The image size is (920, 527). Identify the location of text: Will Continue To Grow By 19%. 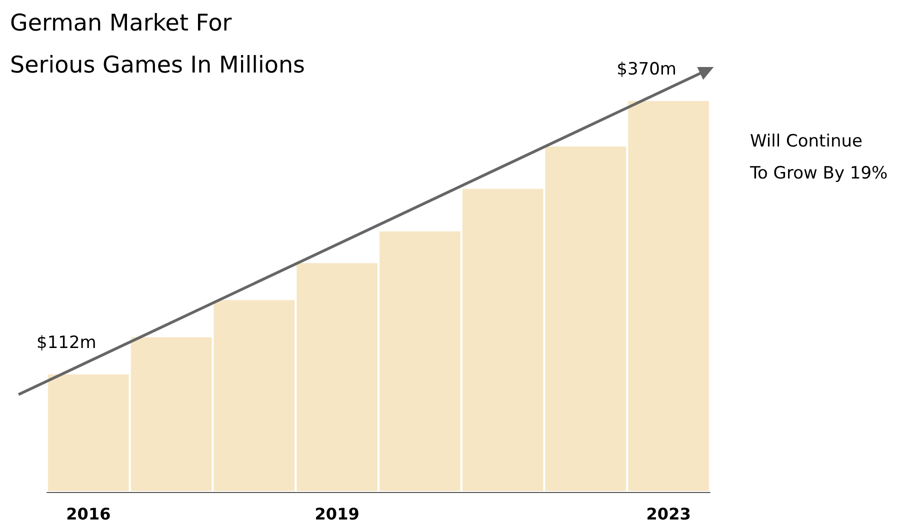
(818, 158).